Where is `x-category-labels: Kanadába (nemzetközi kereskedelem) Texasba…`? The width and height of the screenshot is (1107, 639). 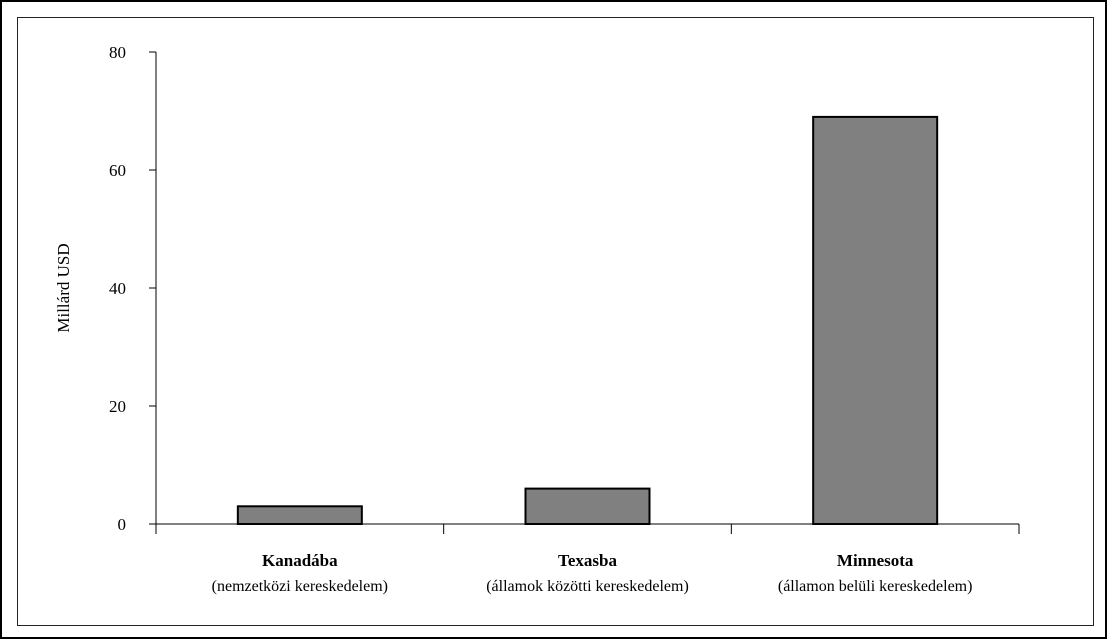
x-category-labels: Kanadába (nemzetközi kereskedelem) Texasba… is located at coordinates (592, 573).